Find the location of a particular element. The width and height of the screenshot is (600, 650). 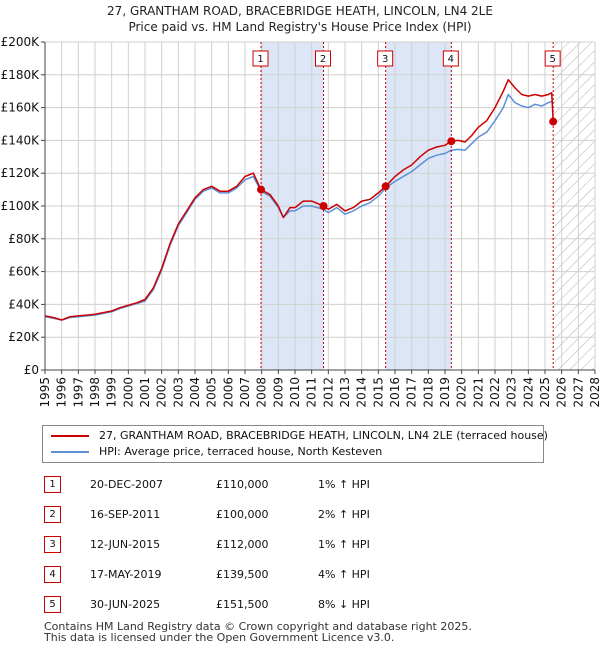

x-tick-label: 2026 is located at coordinates (562, 392).